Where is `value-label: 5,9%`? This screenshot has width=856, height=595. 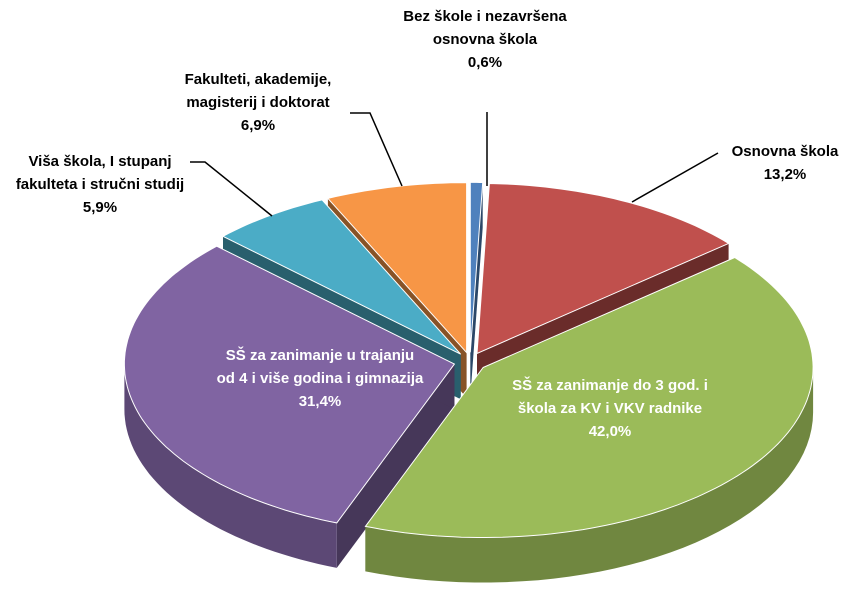
value-label: 5,9% is located at coordinates (100, 207).